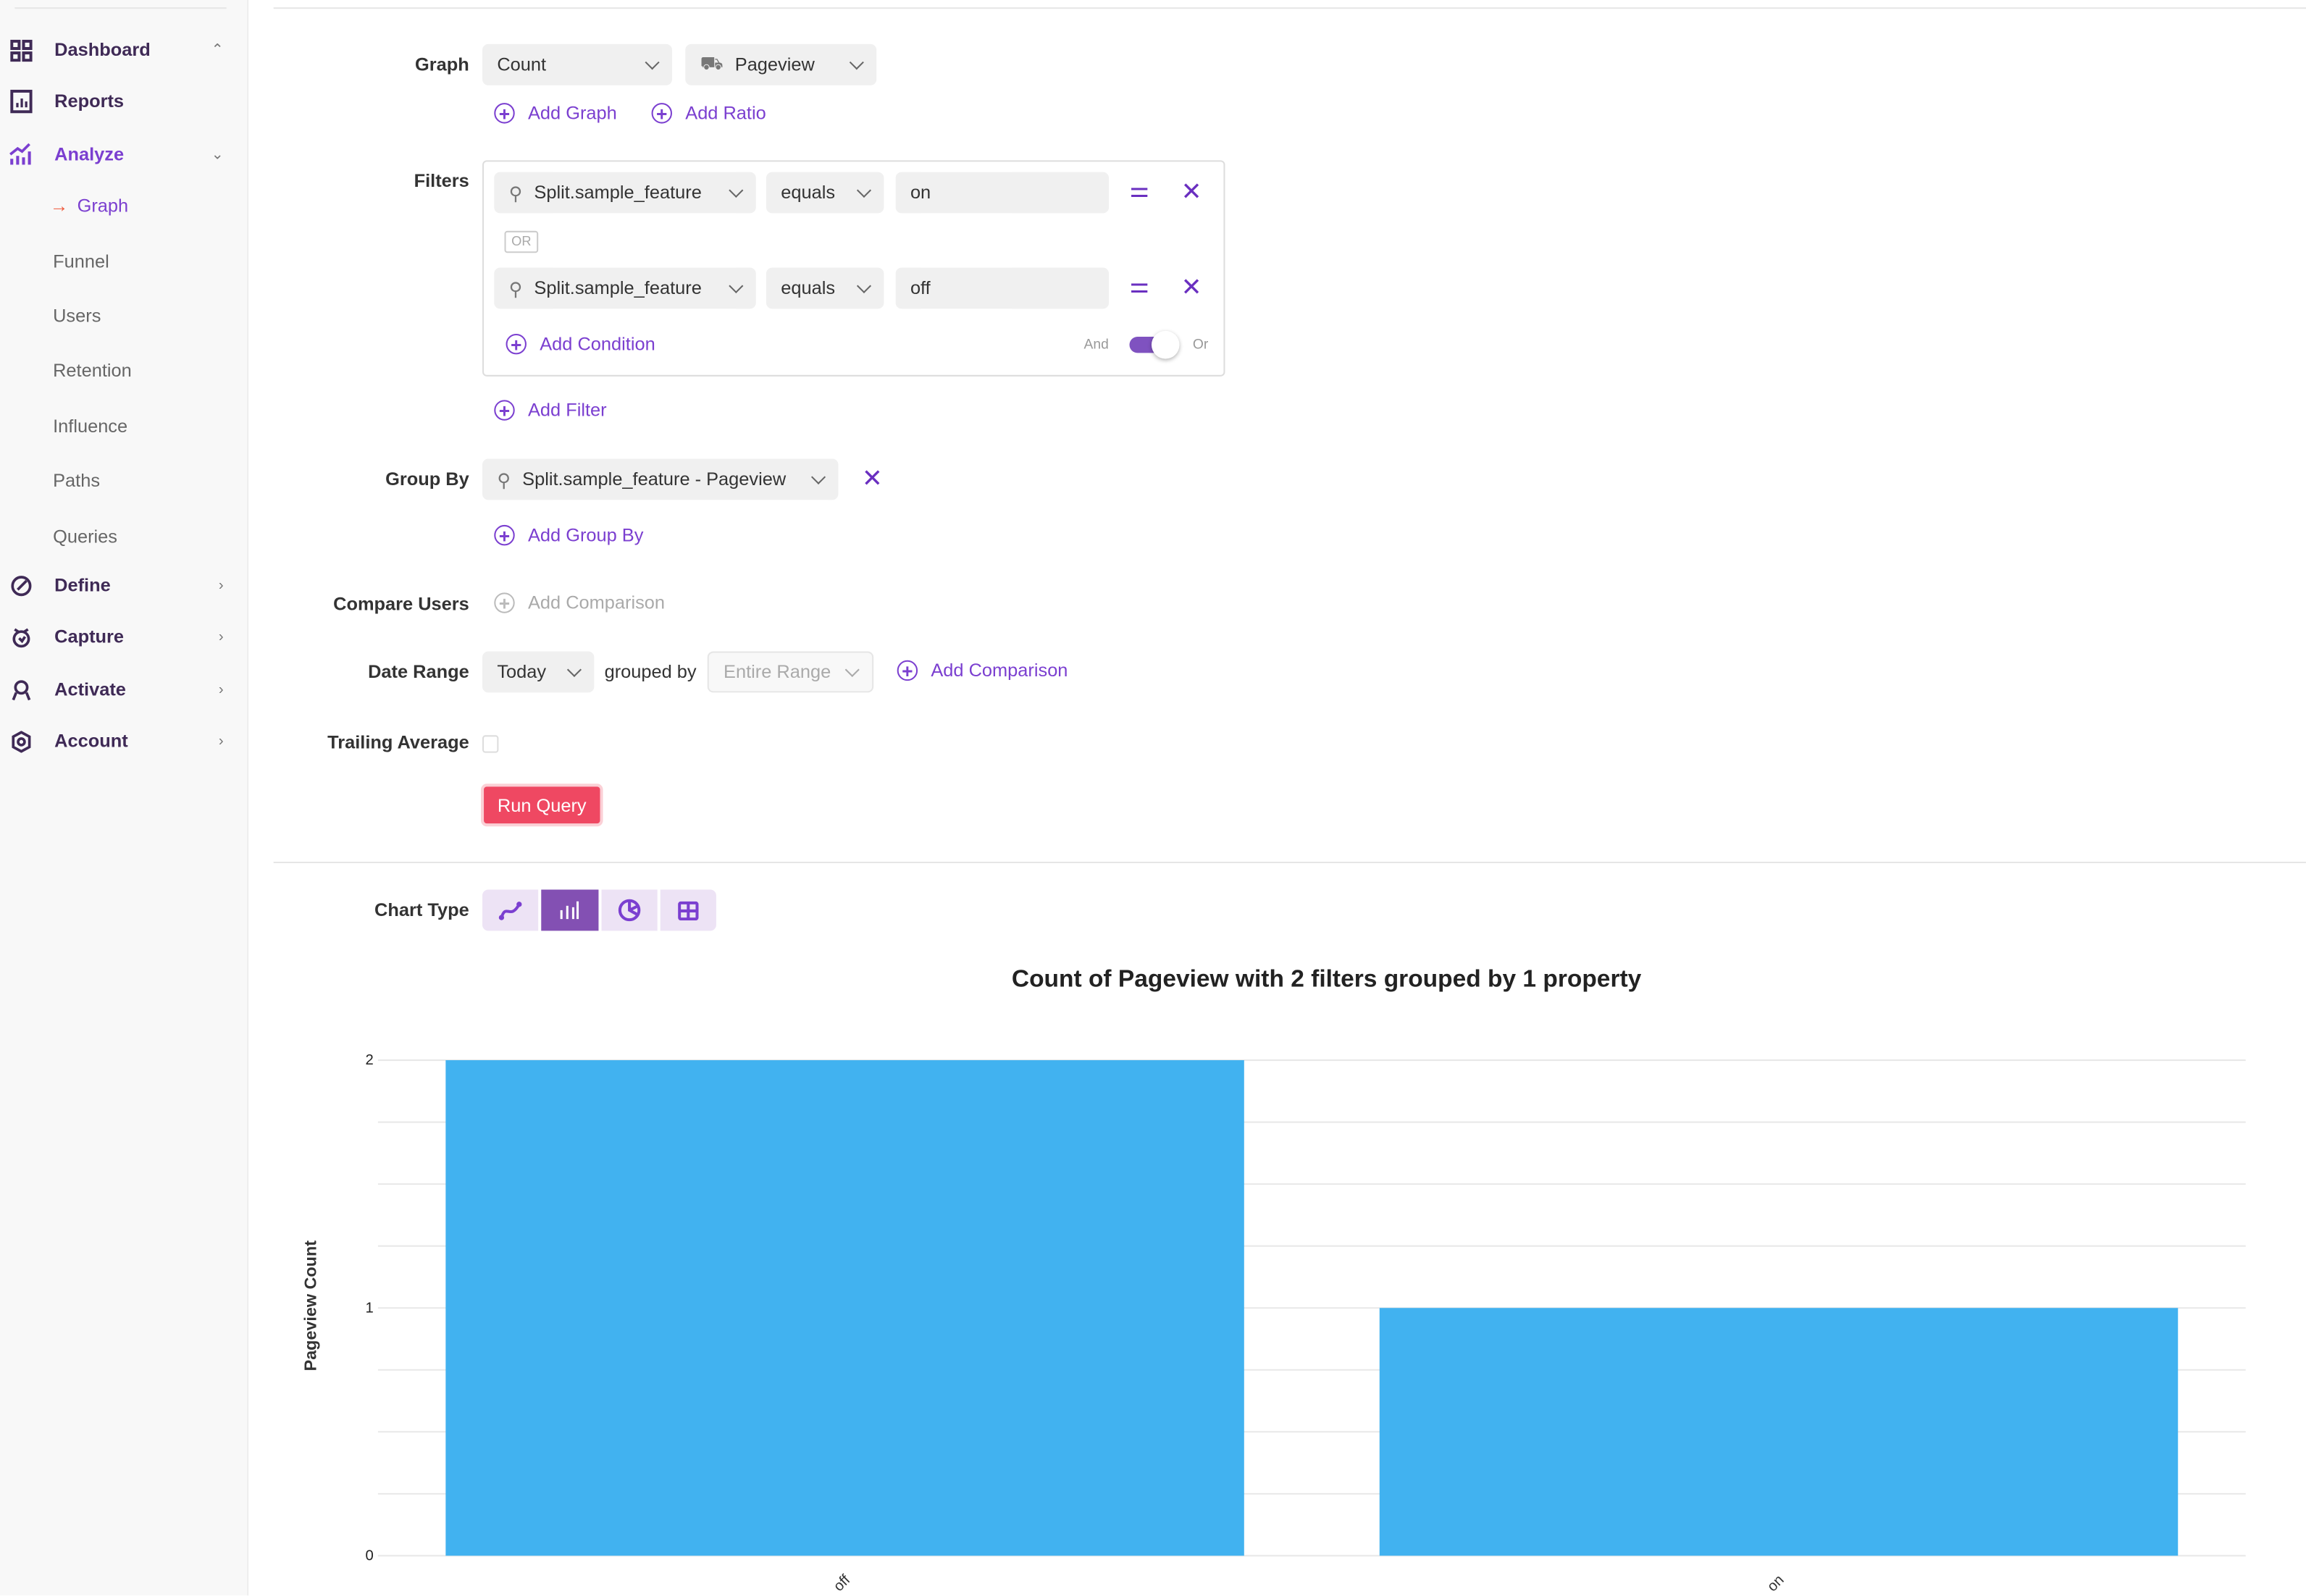 This screenshot has width=2306, height=1596. I want to click on bar-off, so click(845, 1308).